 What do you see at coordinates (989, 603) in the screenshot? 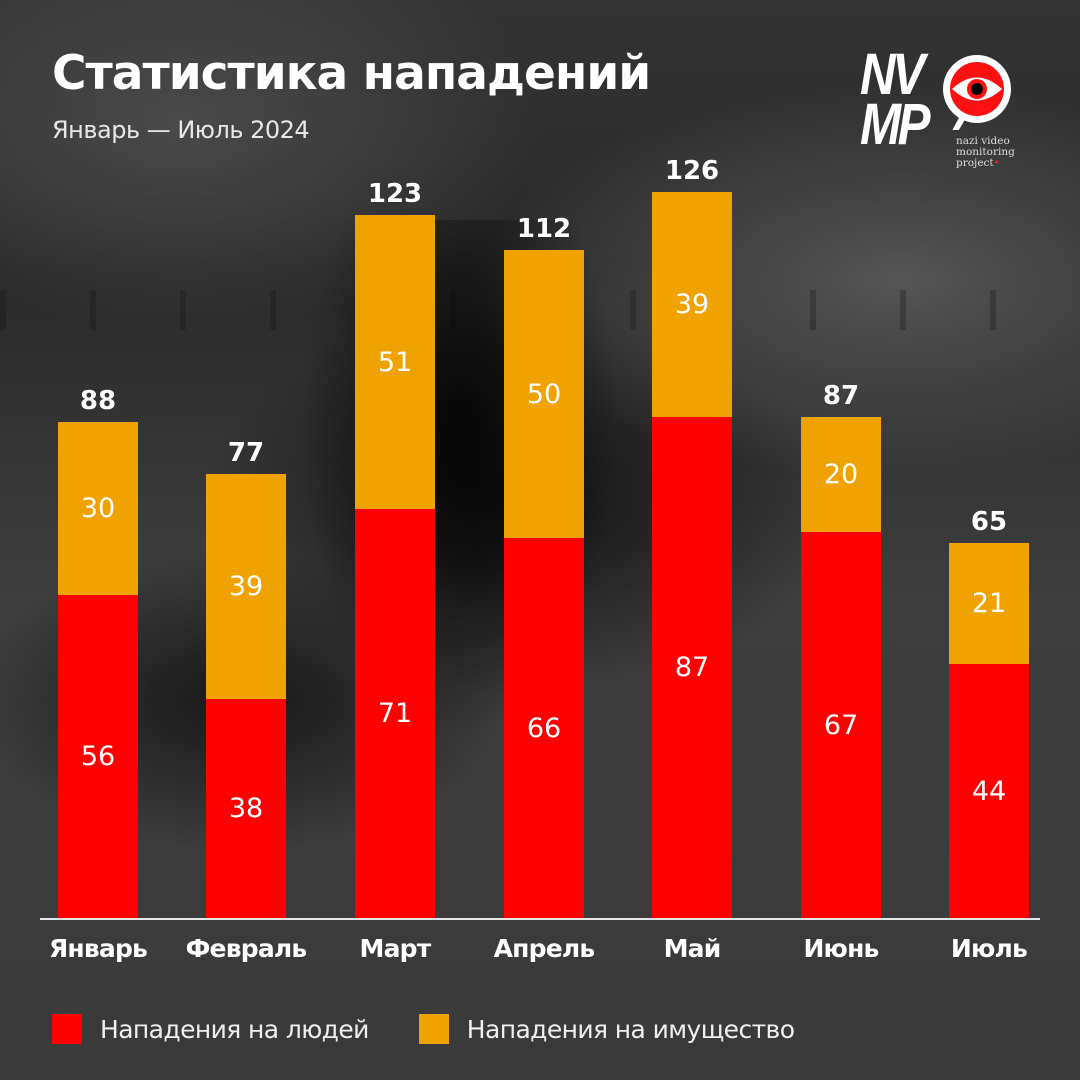
I see `bar-segment-property: 21` at bounding box center [989, 603].